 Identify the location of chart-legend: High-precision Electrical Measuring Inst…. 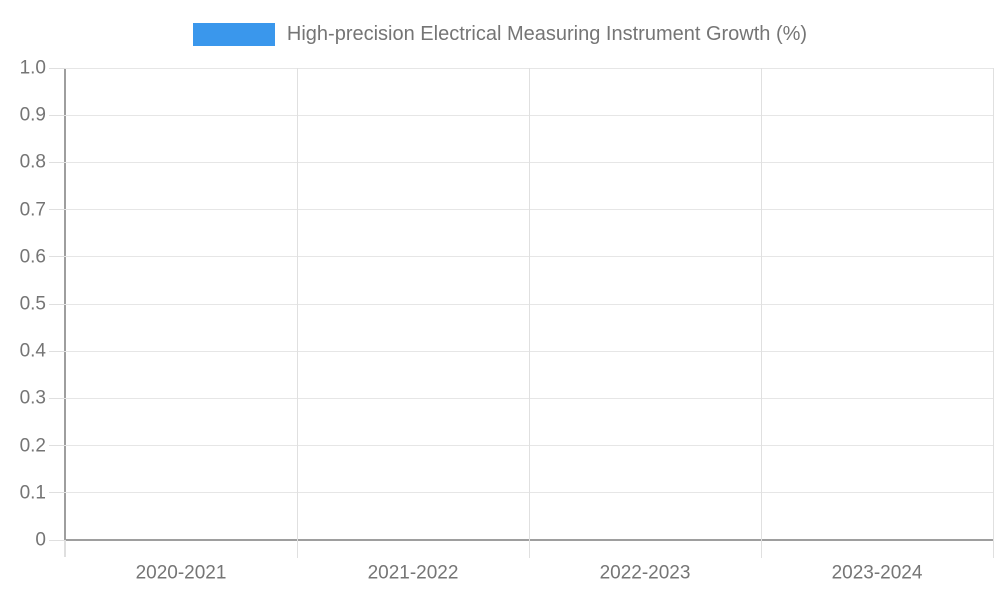
(500, 34).